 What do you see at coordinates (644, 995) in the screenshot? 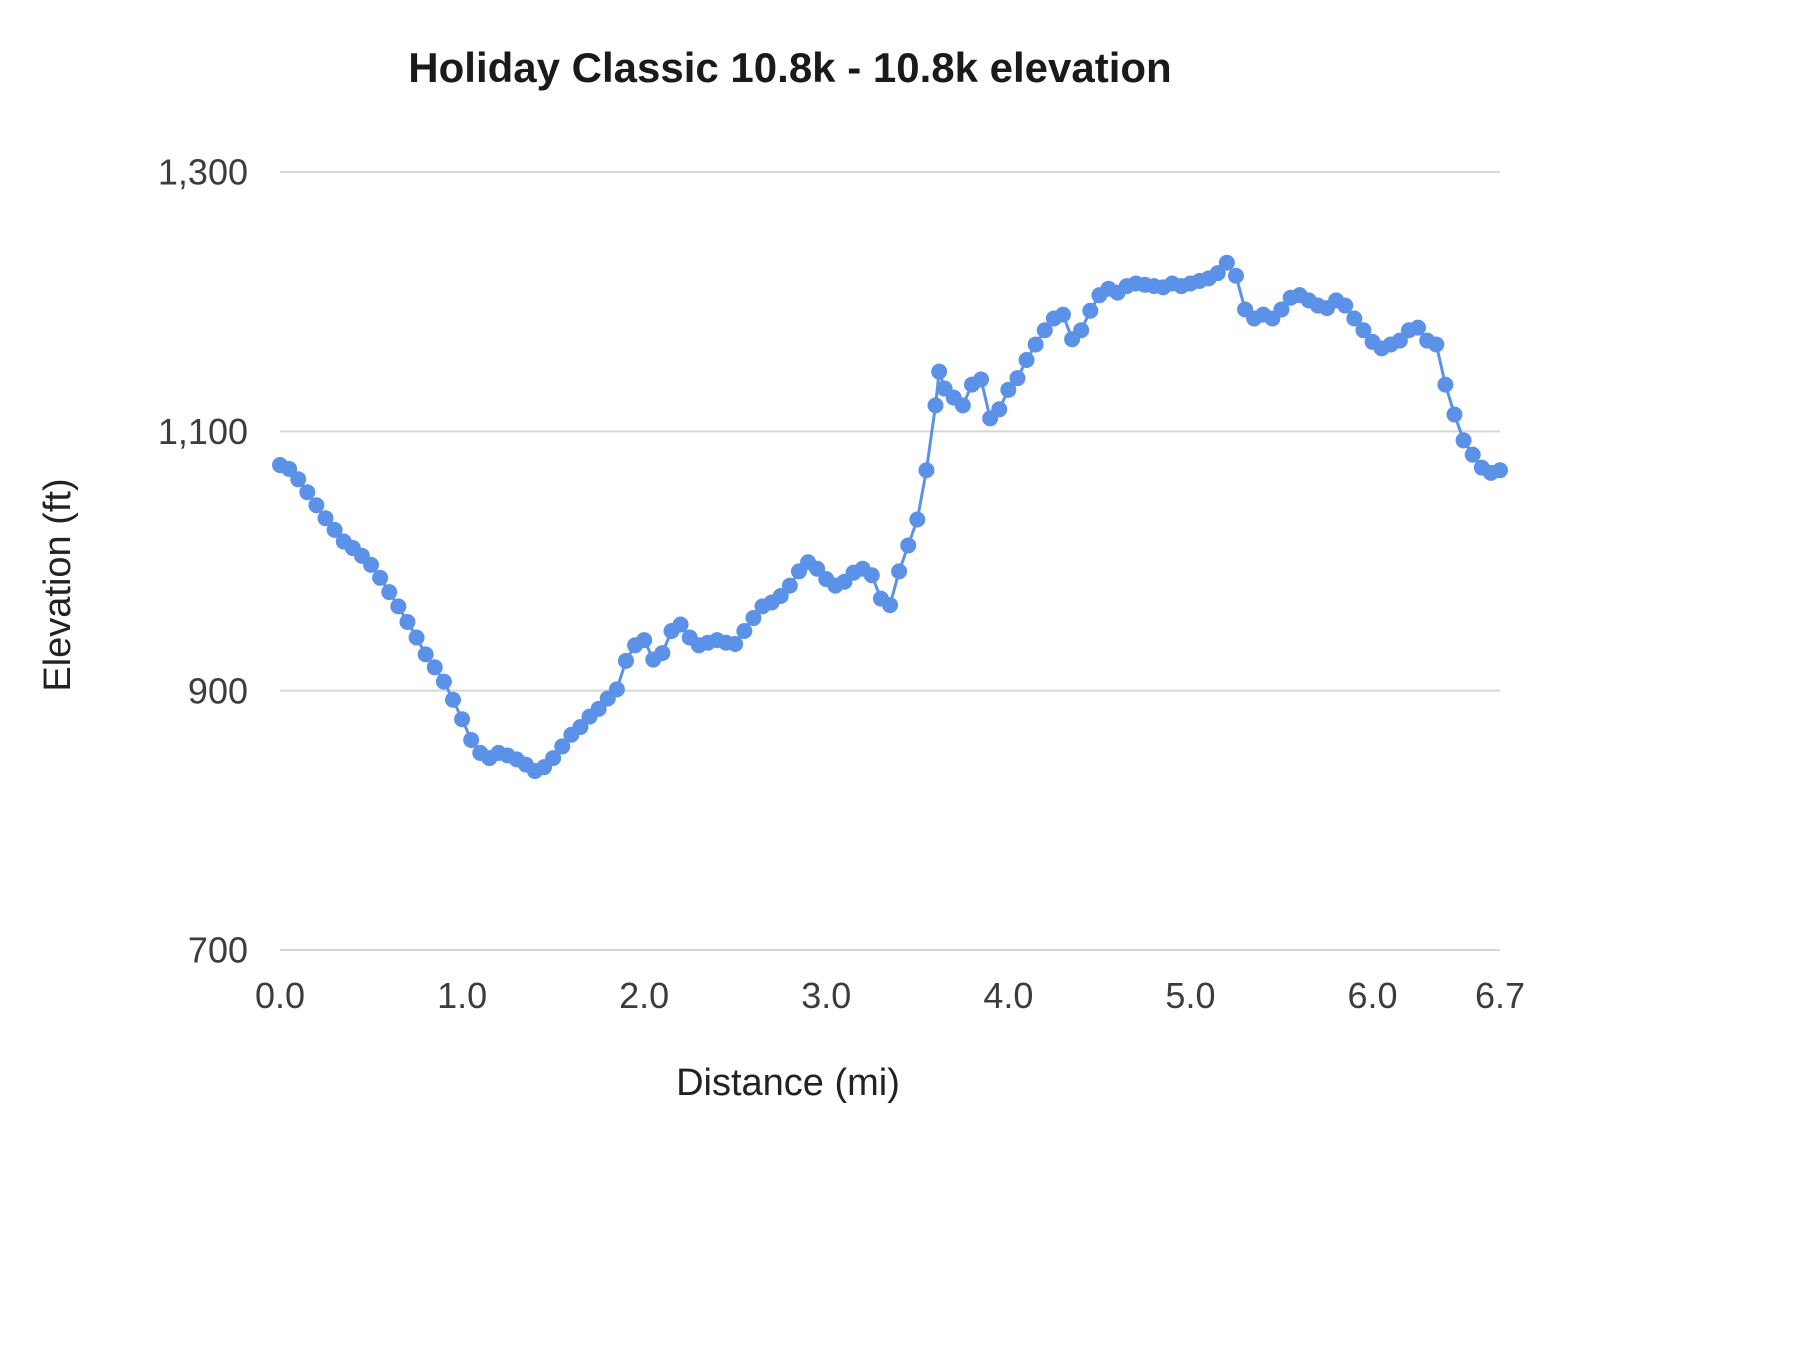
I see `x-tick-label: 2.0` at bounding box center [644, 995].